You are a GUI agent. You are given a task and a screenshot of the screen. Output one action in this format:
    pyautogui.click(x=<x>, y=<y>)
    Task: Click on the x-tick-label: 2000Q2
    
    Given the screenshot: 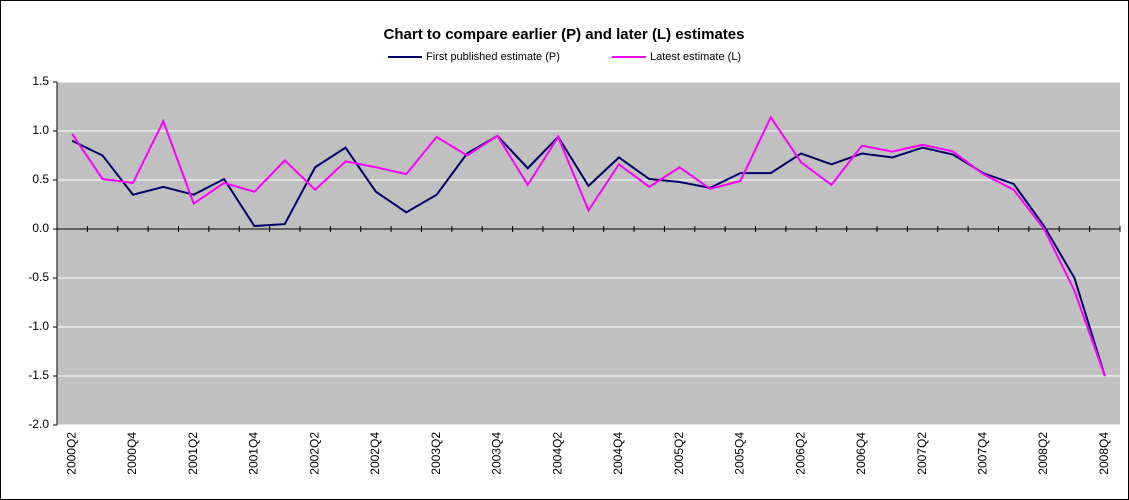 What is the action you would take?
    pyautogui.click(x=71, y=453)
    